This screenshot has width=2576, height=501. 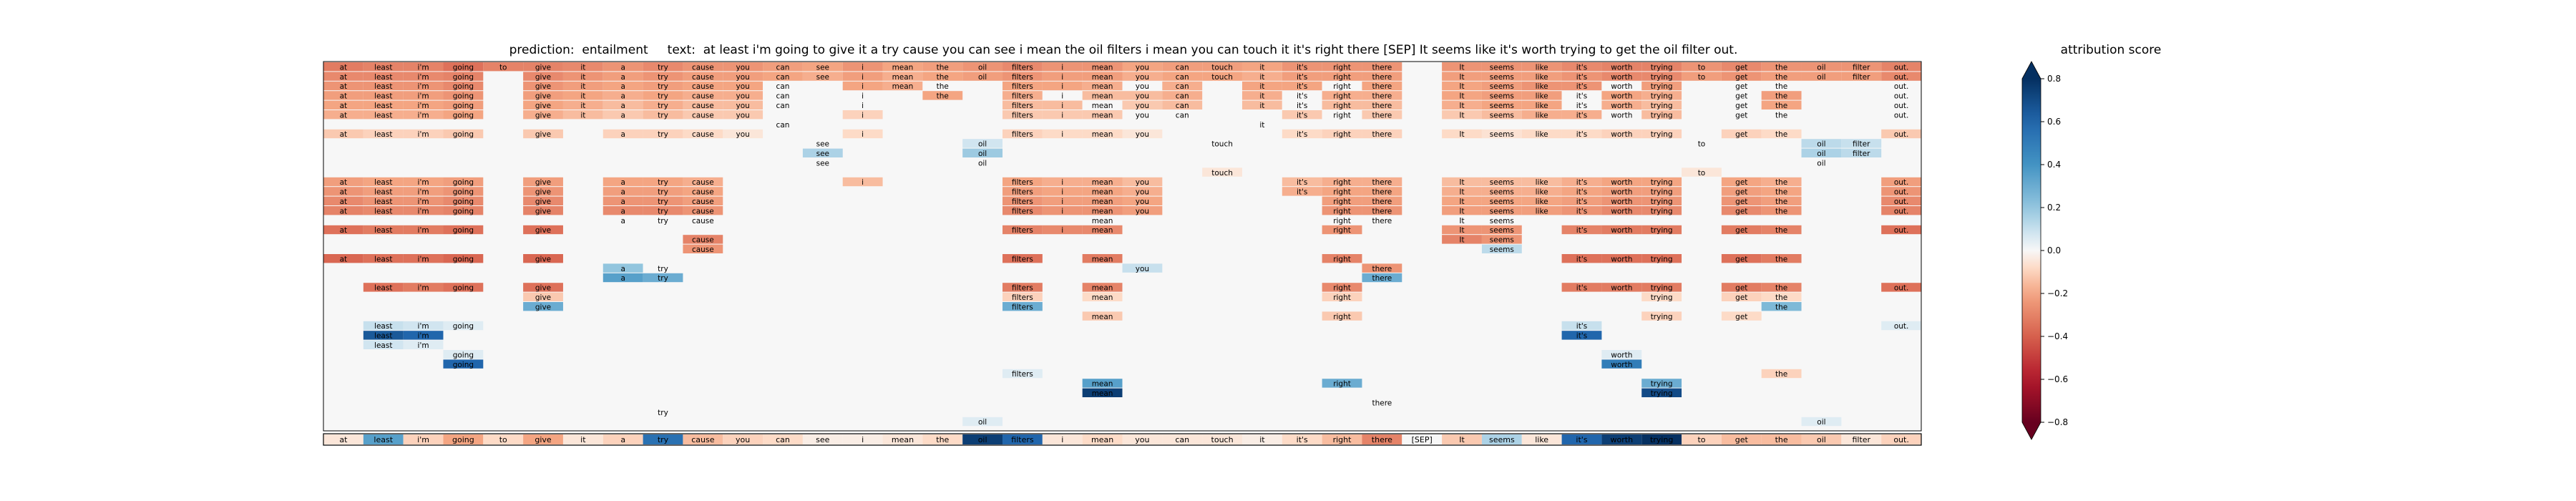 What do you see at coordinates (1542, 135) in the screenshot?
I see `heatmap-token-label: like` at bounding box center [1542, 135].